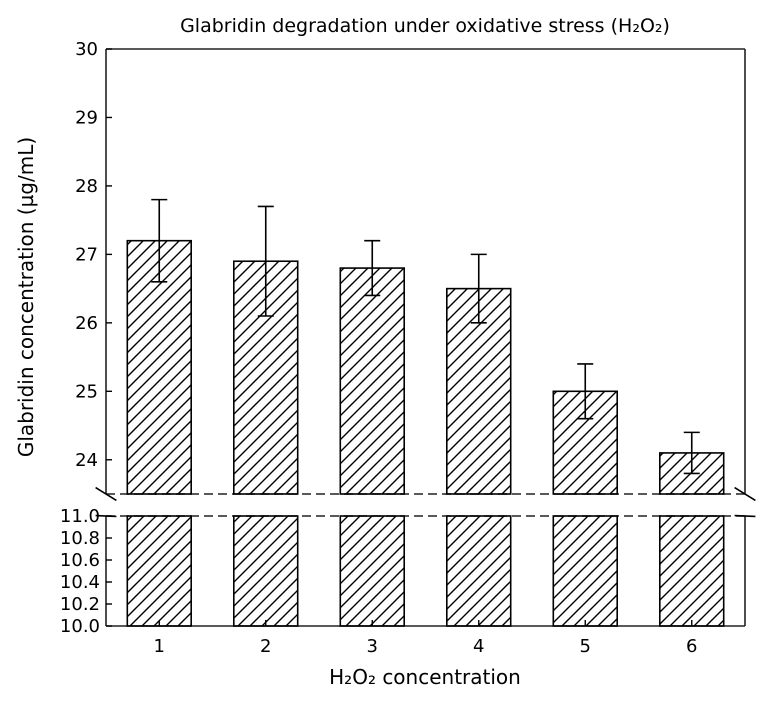 This screenshot has height=704, width=769. What do you see at coordinates (585, 646) in the screenshot?
I see `x-tick-label: 5` at bounding box center [585, 646].